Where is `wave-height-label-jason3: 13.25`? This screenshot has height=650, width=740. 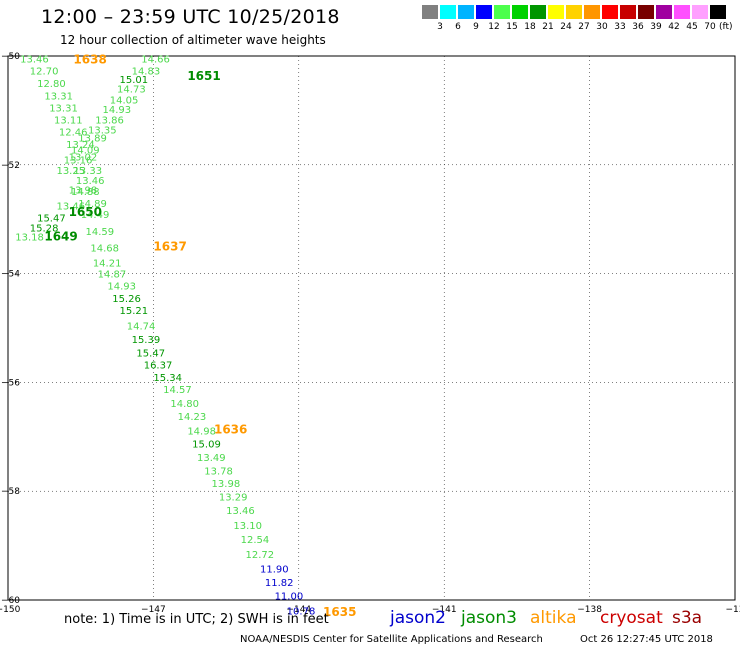
wave-height-label-jason3: 13.25 is located at coordinates (70, 171).